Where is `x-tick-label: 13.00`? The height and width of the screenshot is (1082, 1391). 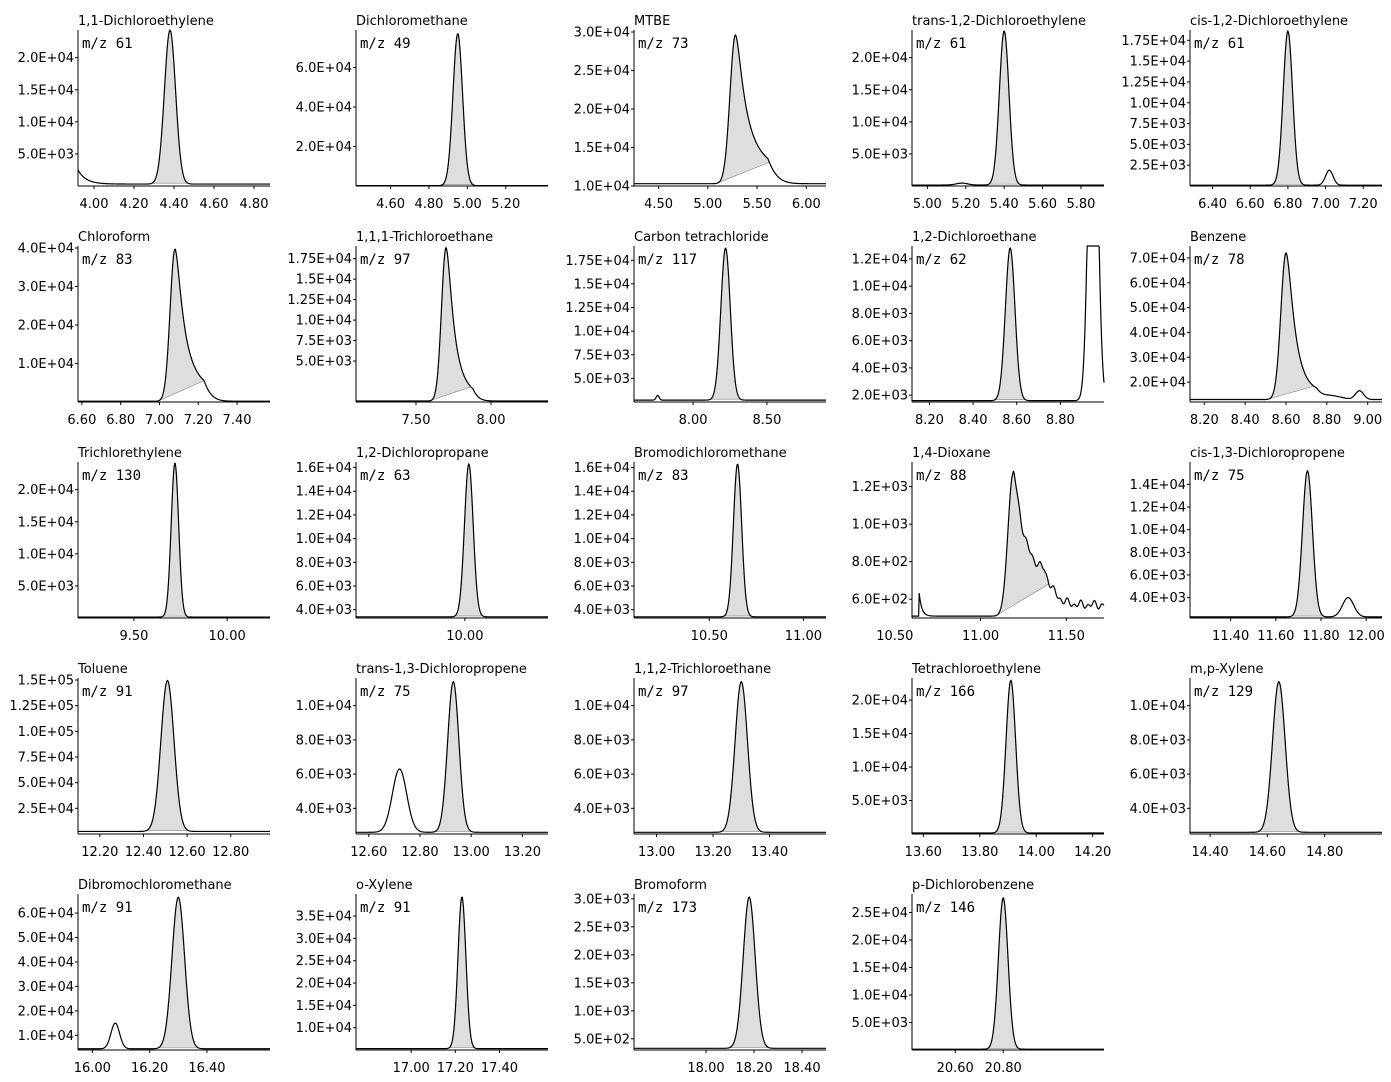 x-tick-label: 13.00 is located at coordinates (471, 852).